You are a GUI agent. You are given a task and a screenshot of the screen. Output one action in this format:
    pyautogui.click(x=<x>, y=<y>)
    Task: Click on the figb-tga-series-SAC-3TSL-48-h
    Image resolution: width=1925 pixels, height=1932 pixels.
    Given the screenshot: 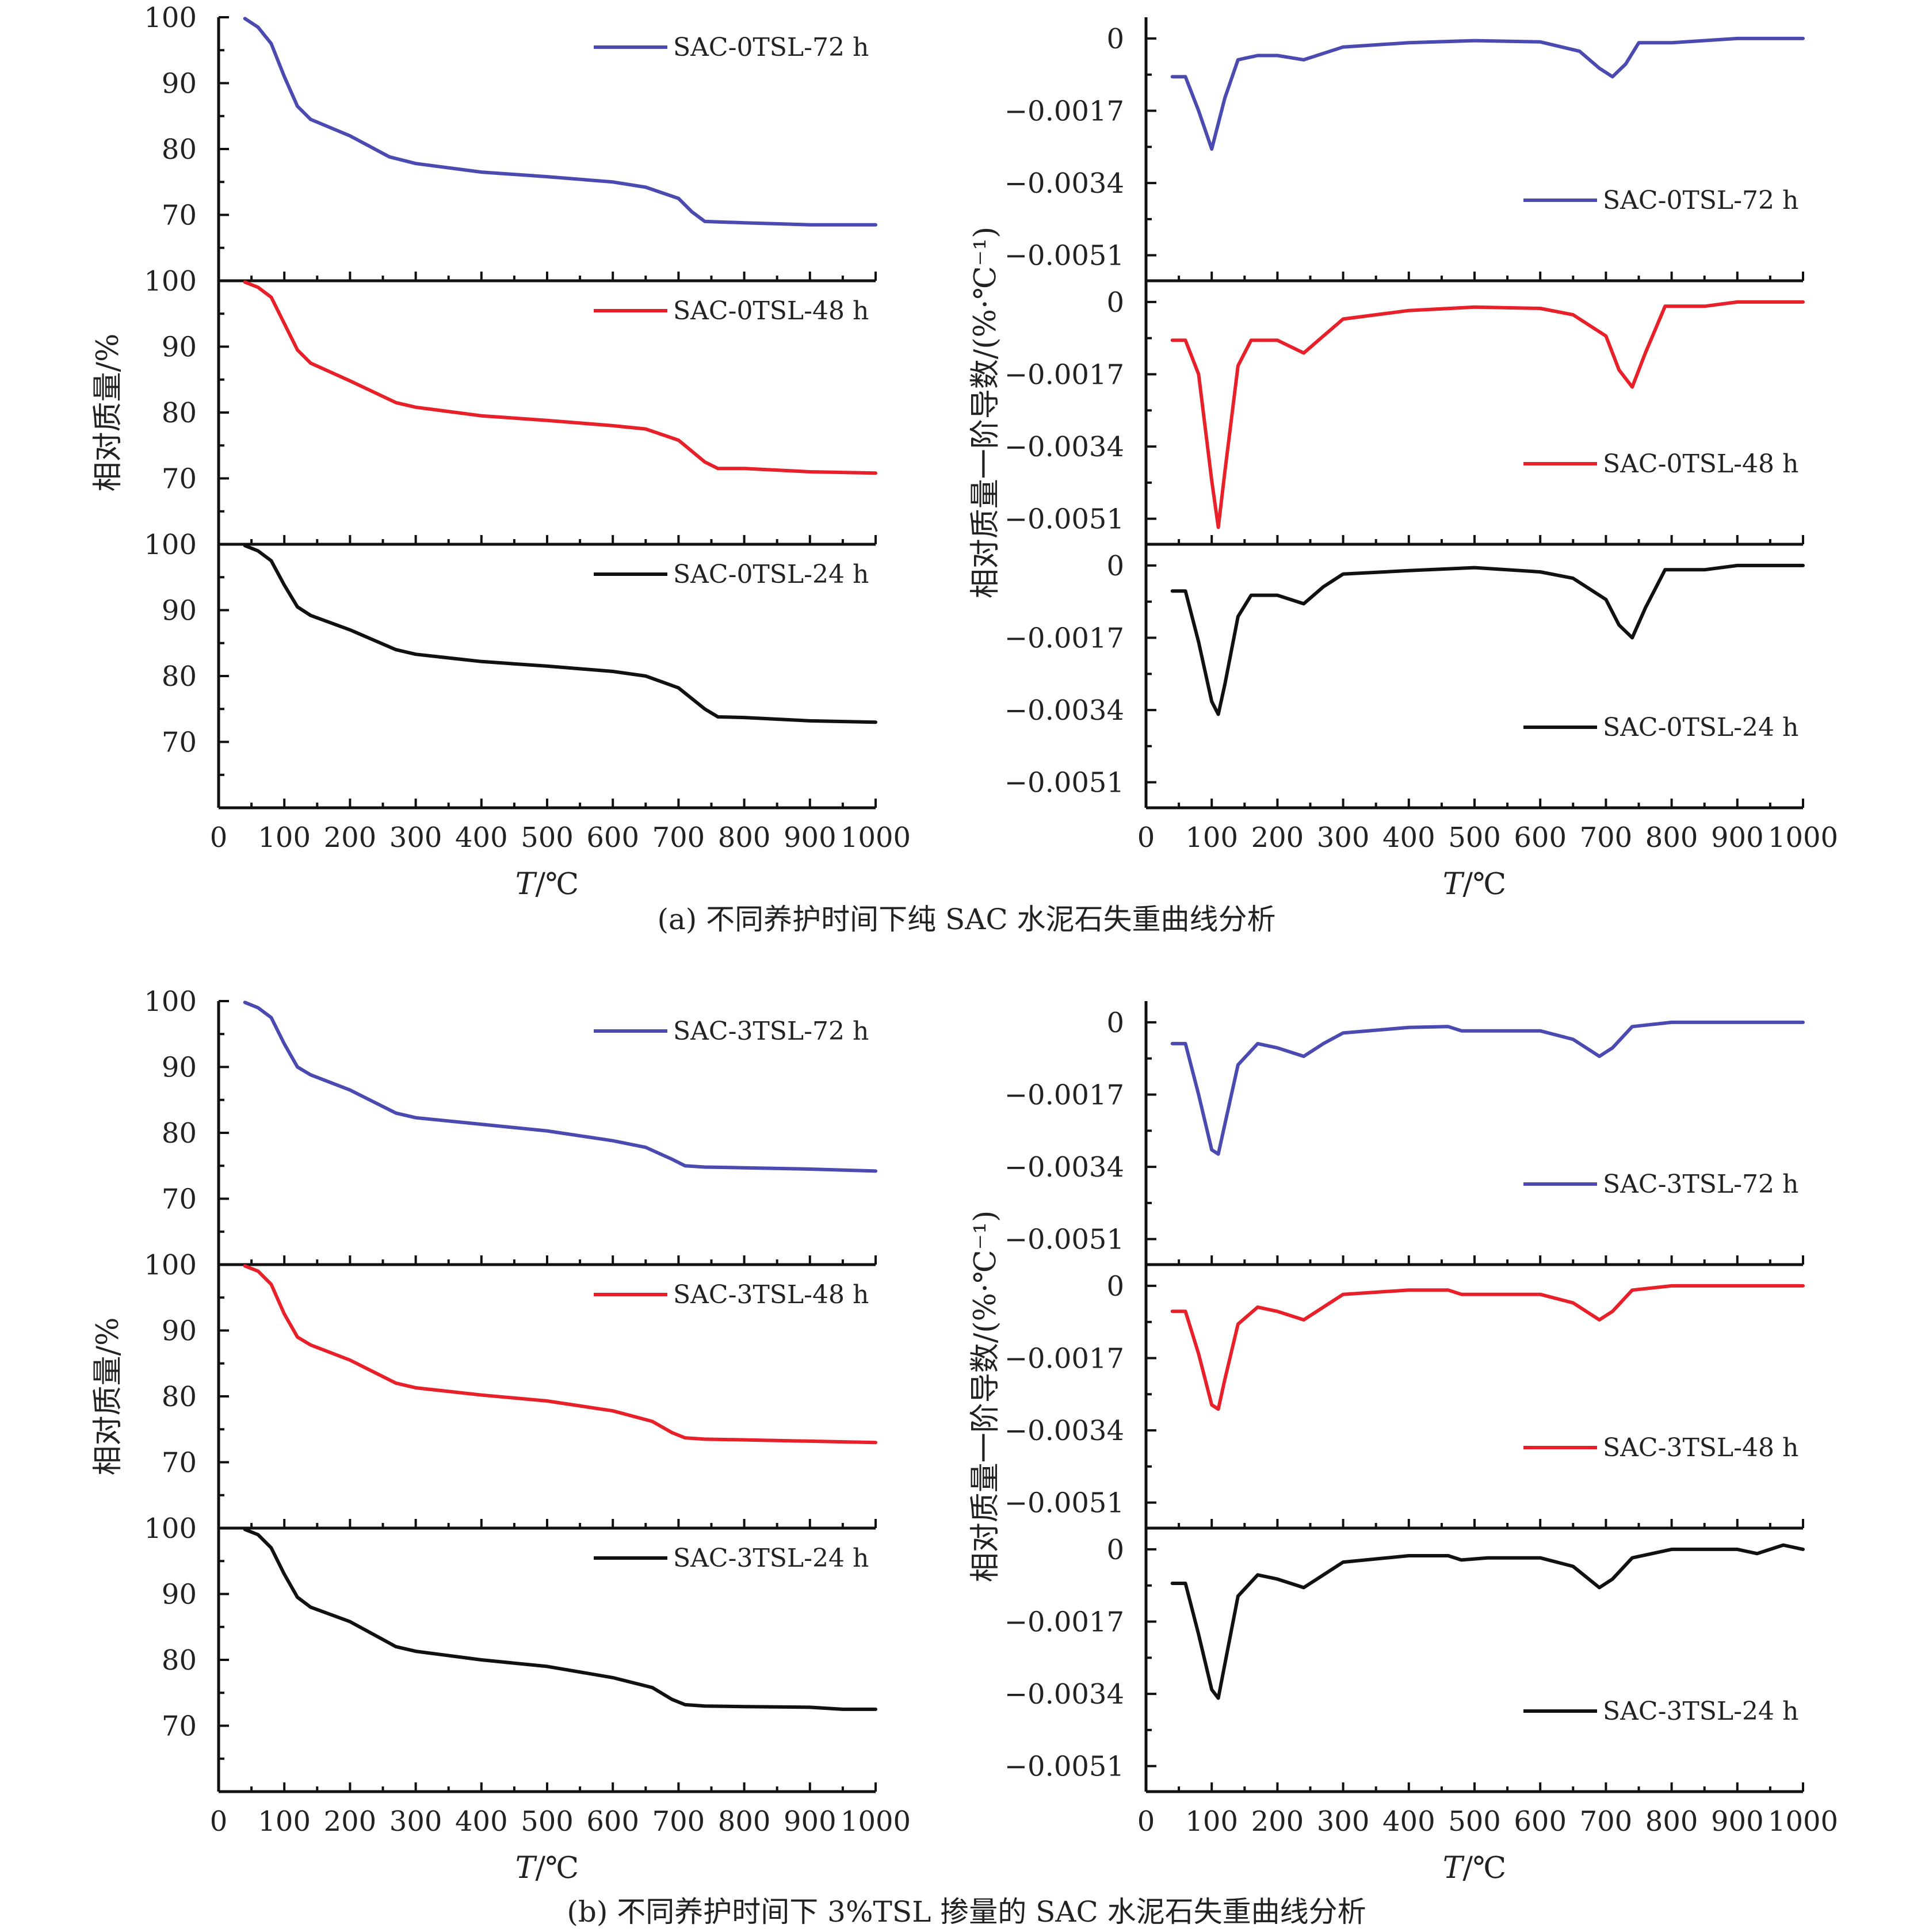 What is the action you would take?
    pyautogui.click(x=560, y=1354)
    